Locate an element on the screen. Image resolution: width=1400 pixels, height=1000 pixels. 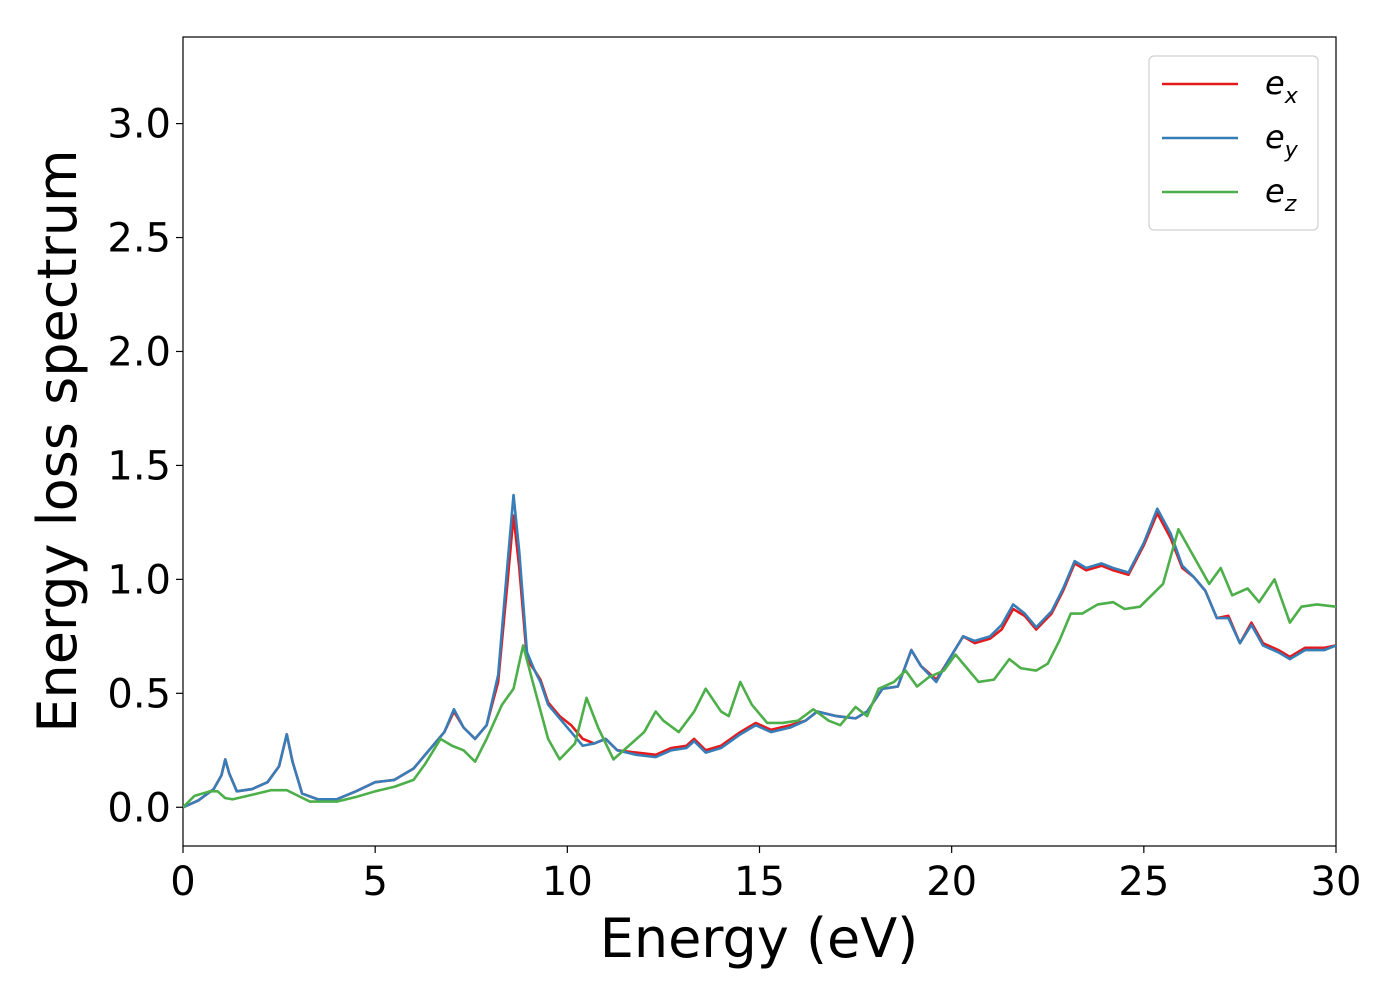
y-tick-label: 0.0 is located at coordinates (139, 808).